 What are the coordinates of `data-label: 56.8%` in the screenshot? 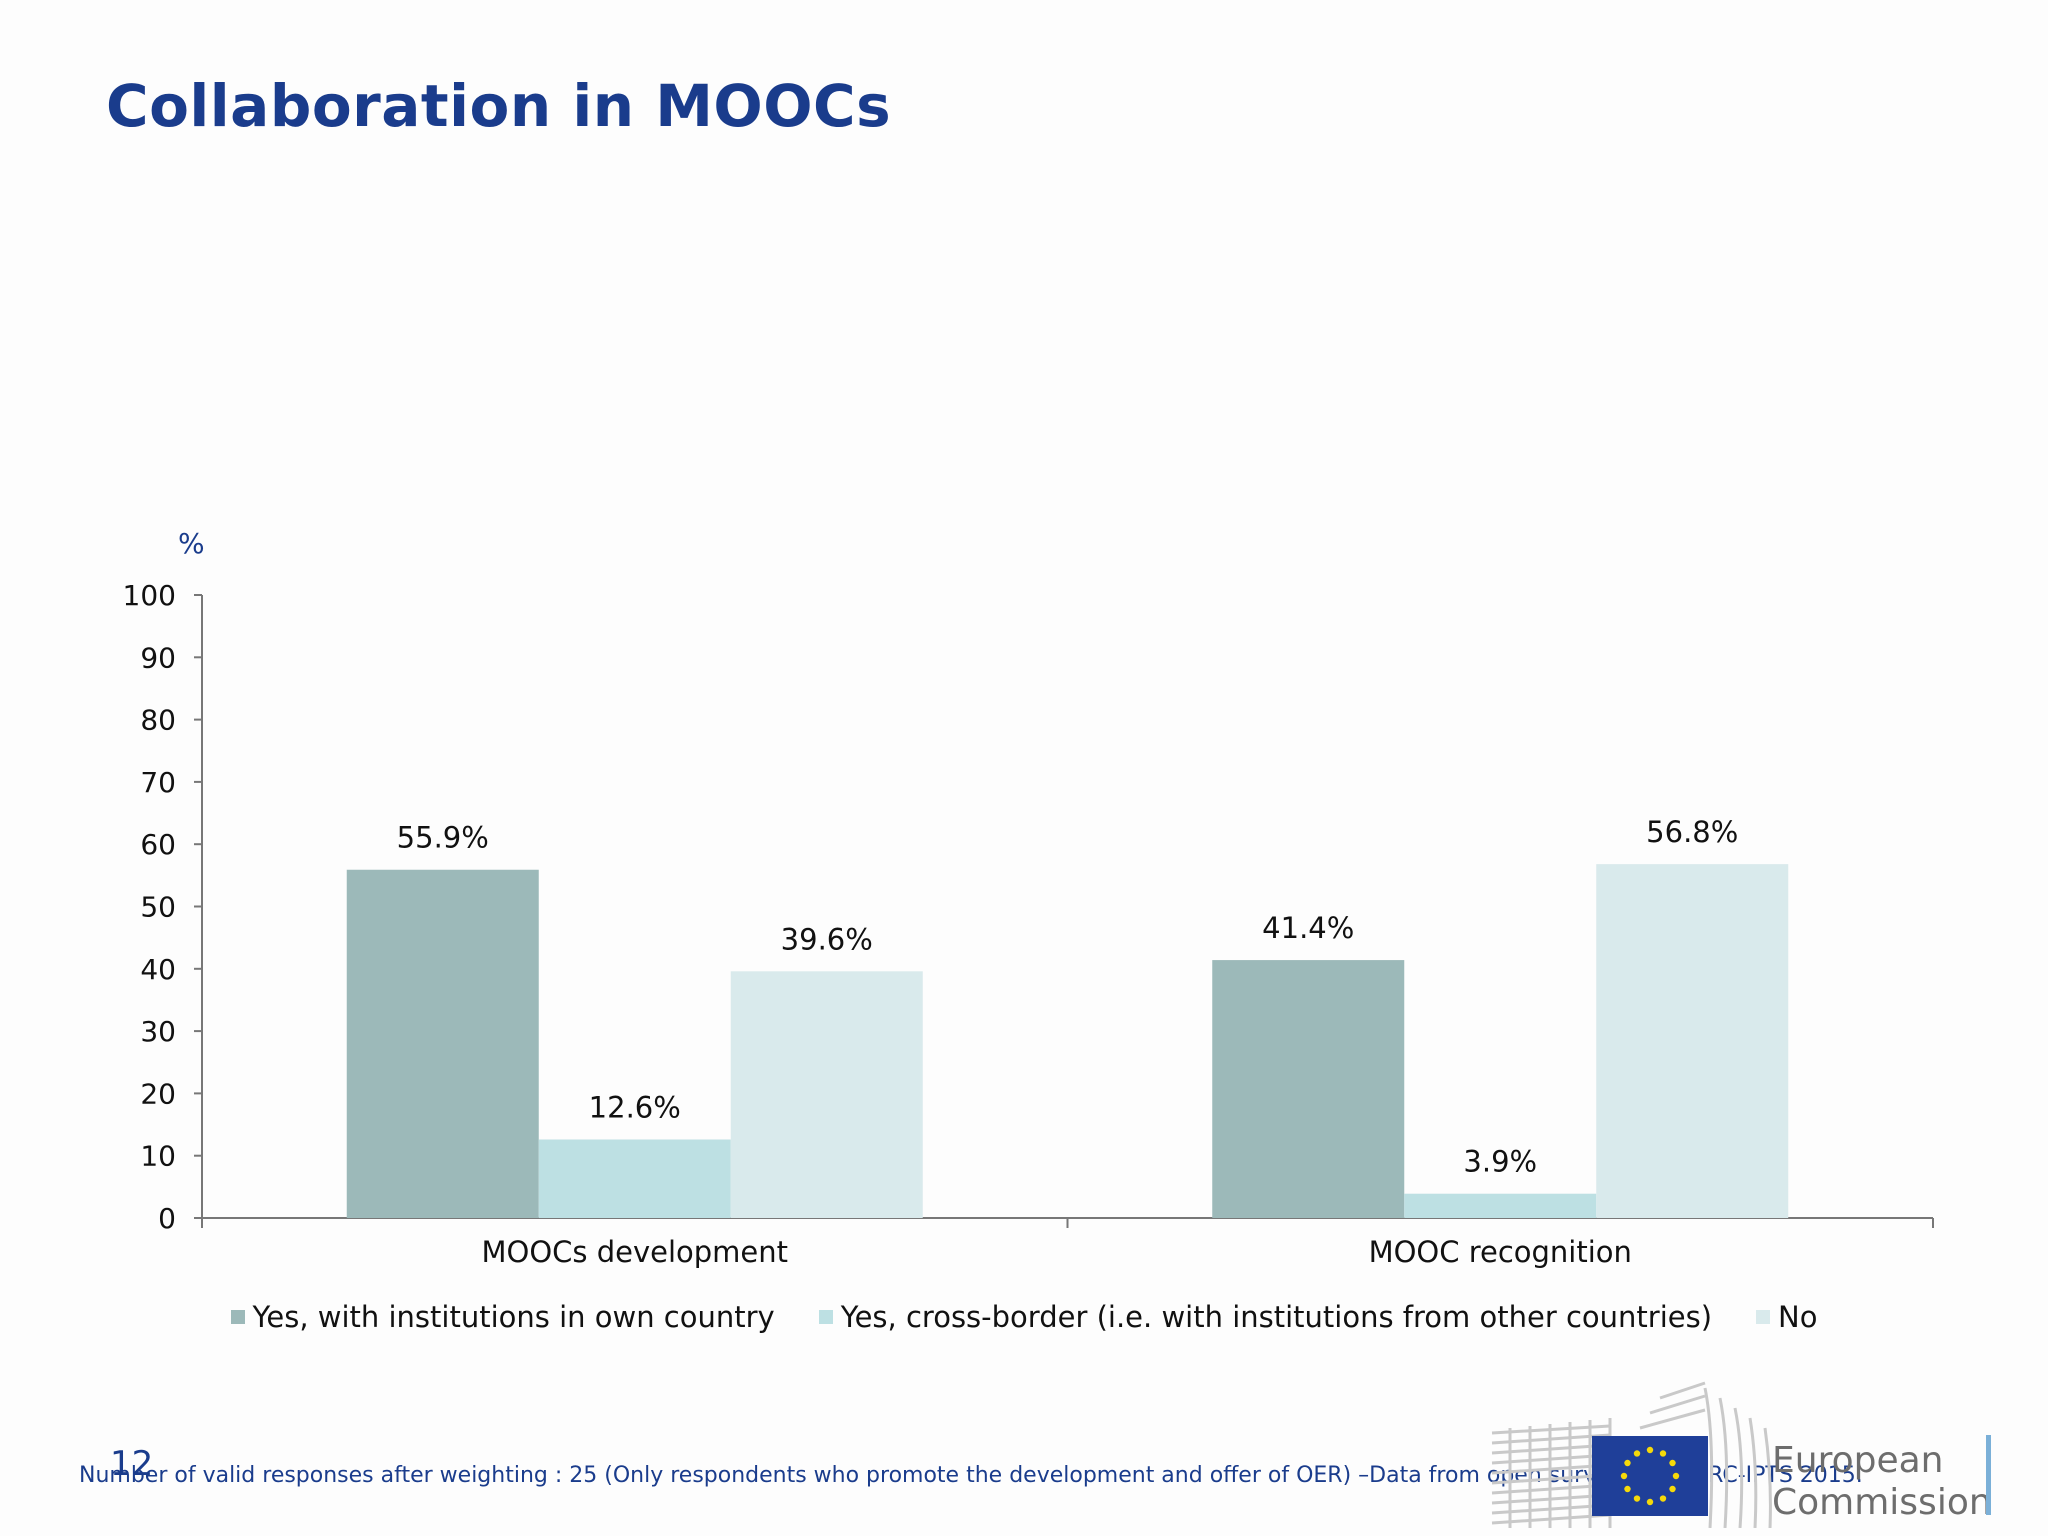 It's located at (1692, 832).